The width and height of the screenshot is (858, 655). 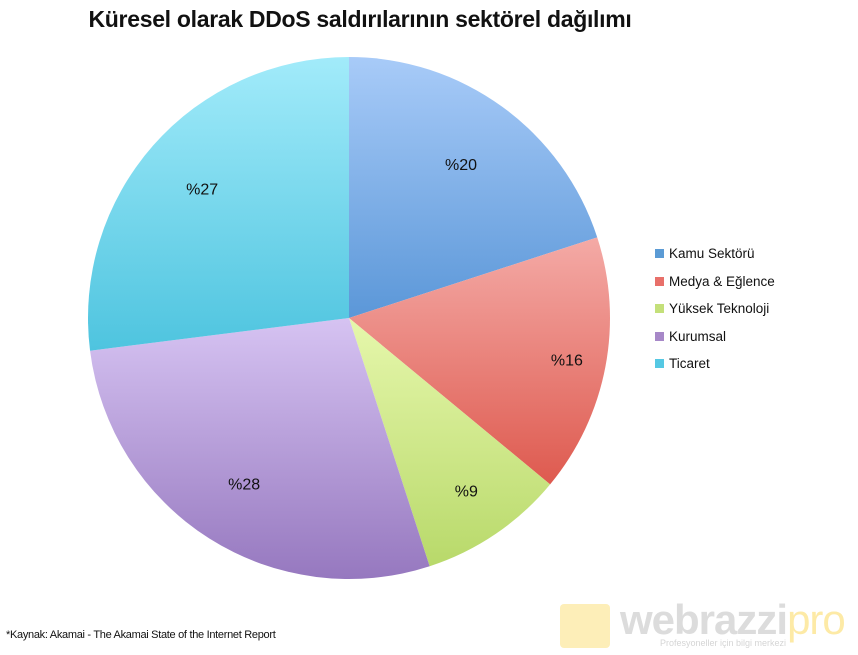 What do you see at coordinates (715, 254) in the screenshot?
I see `legend-item-kamu: Kamu Sektörü` at bounding box center [715, 254].